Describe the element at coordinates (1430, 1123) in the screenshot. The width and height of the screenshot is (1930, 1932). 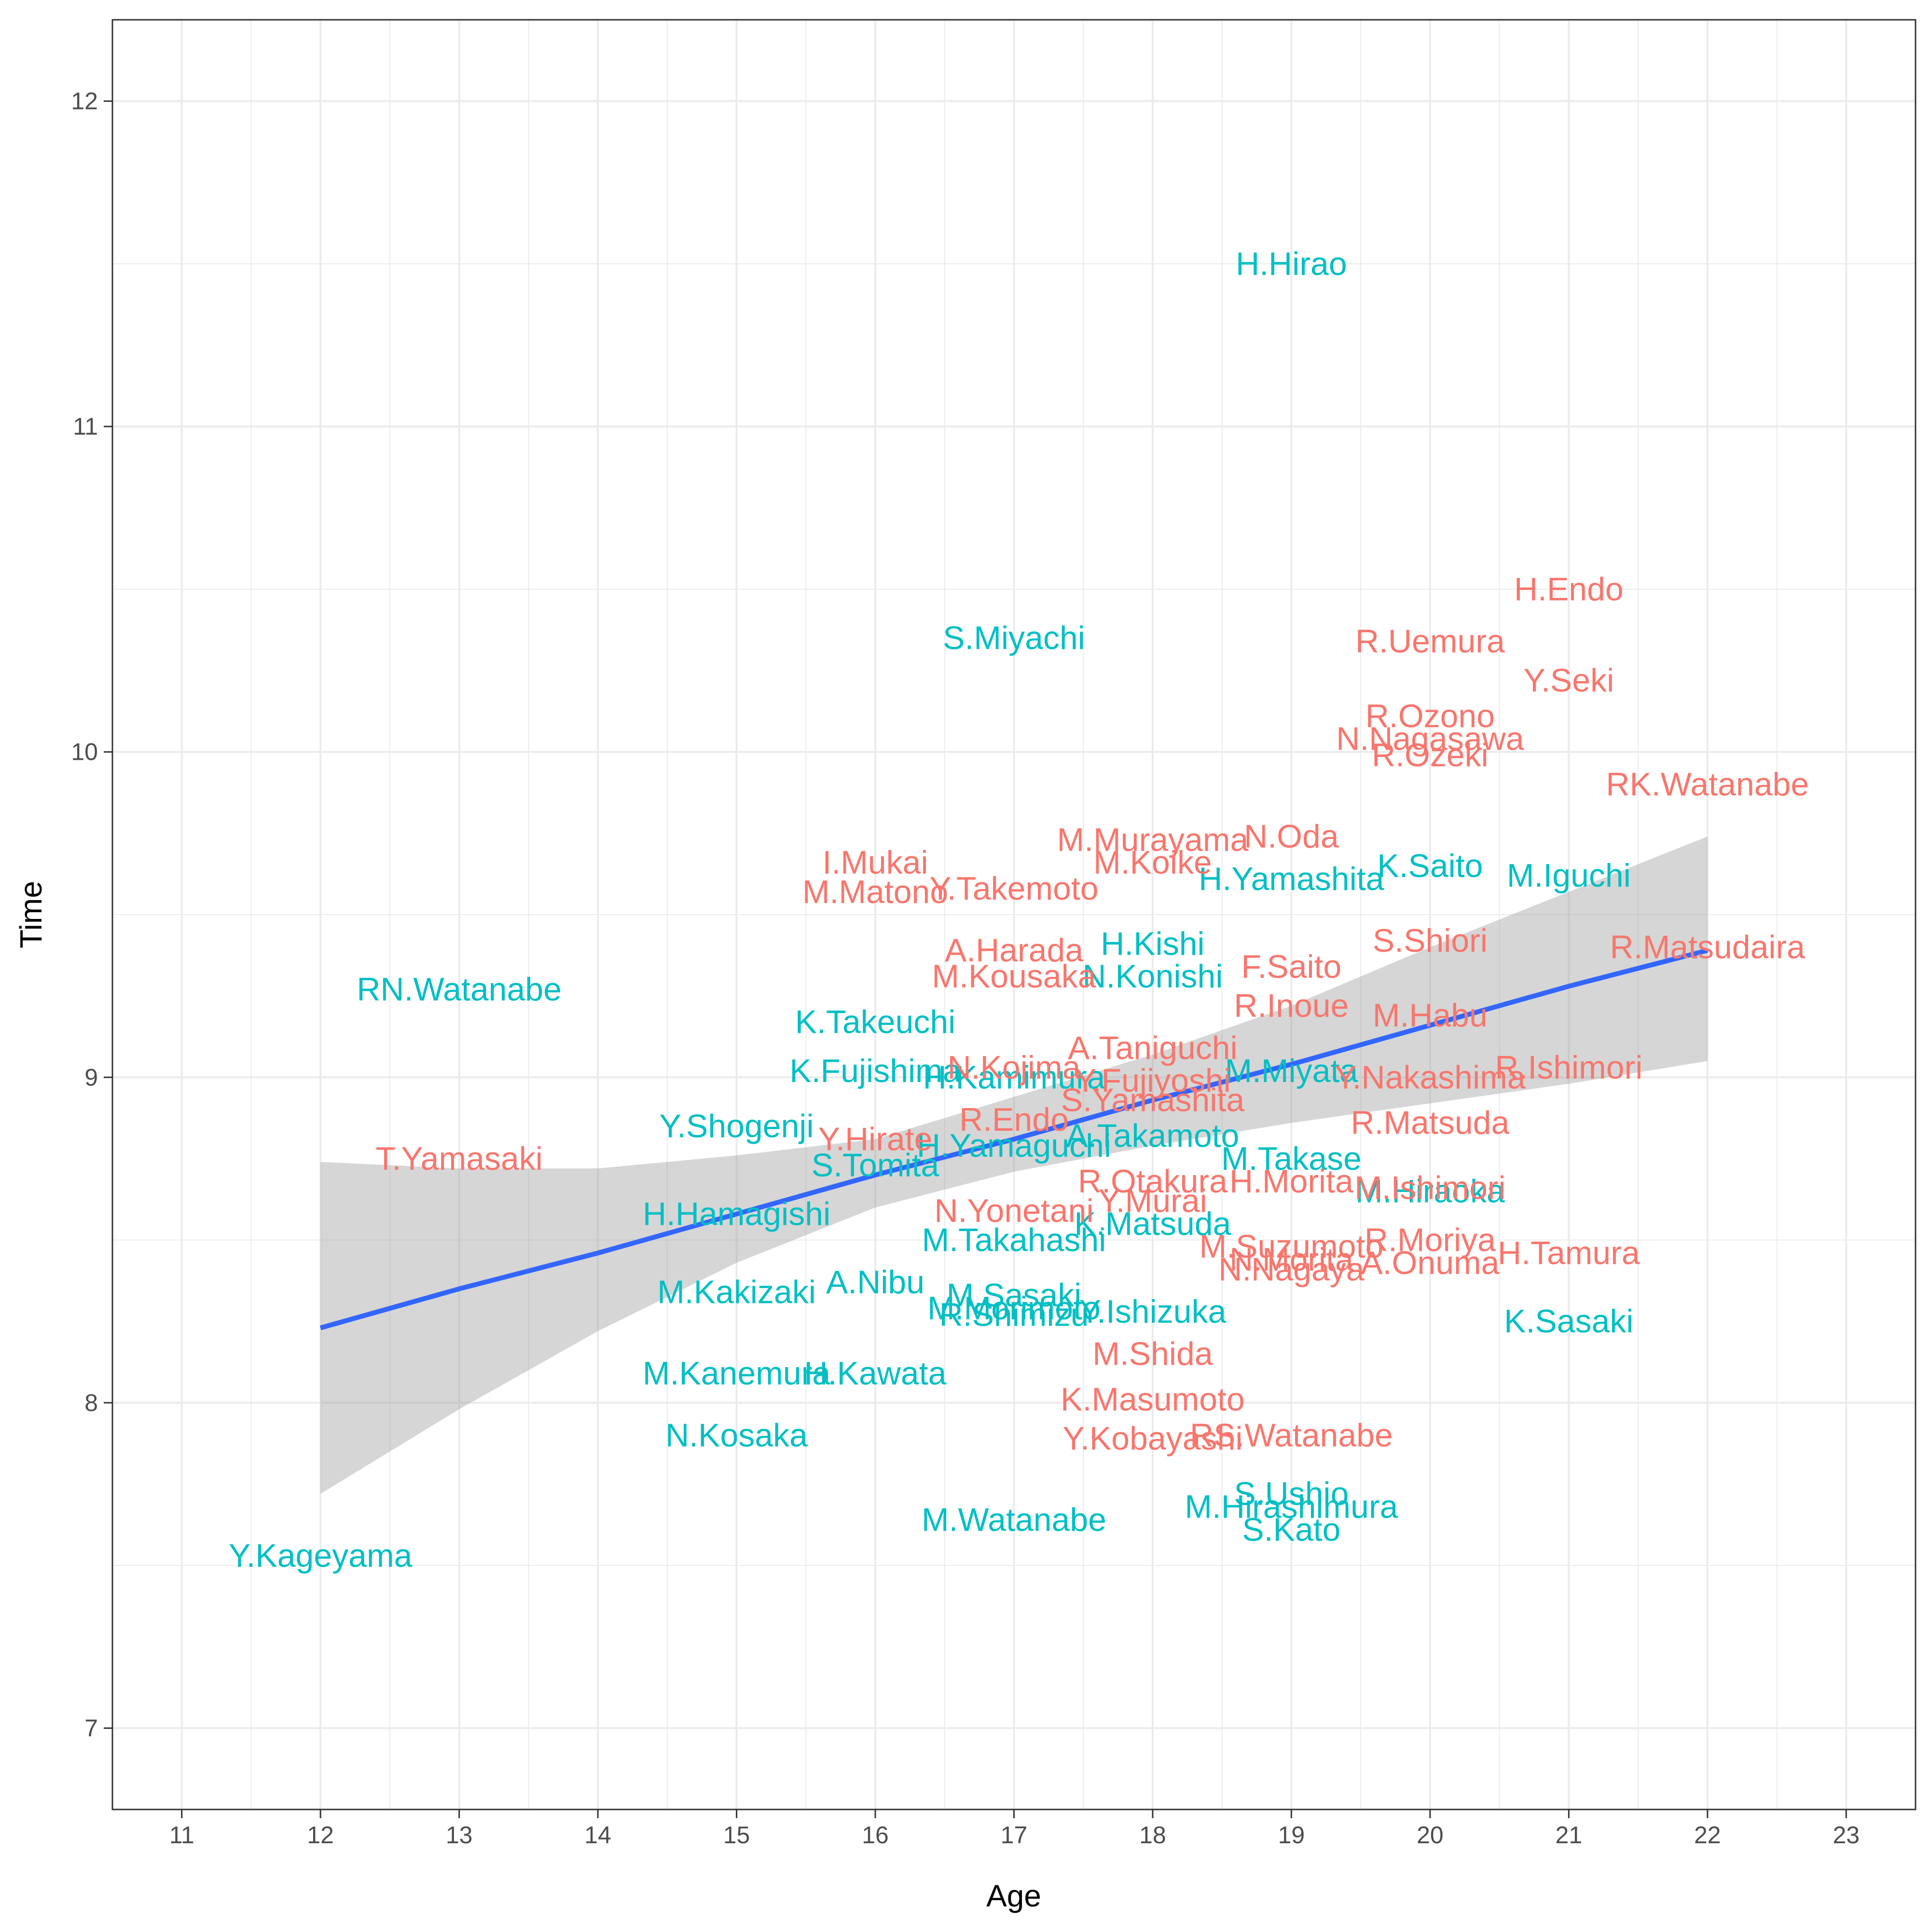
I see `point-label: R.Matsuda` at that location.